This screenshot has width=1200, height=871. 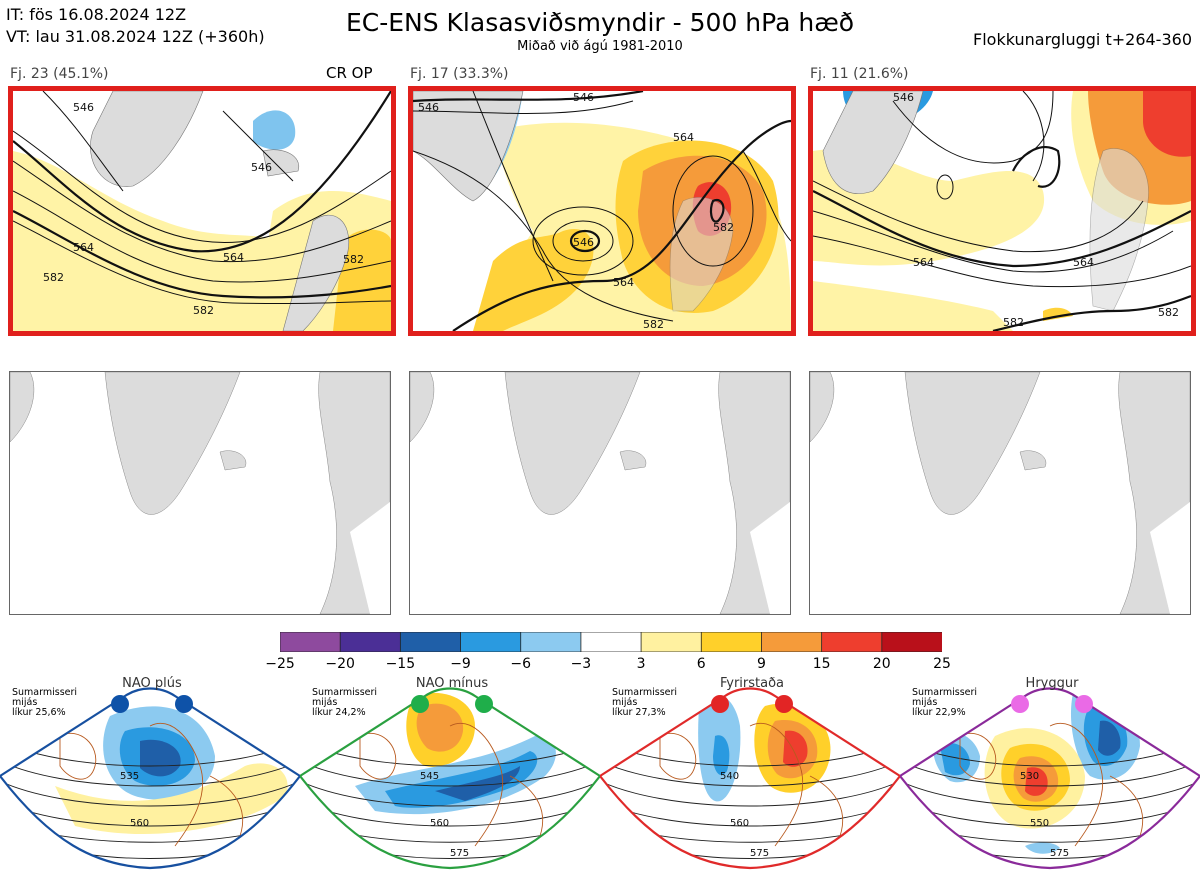 I want to click on regime-title: NAO mínus, so click(x=452, y=683).